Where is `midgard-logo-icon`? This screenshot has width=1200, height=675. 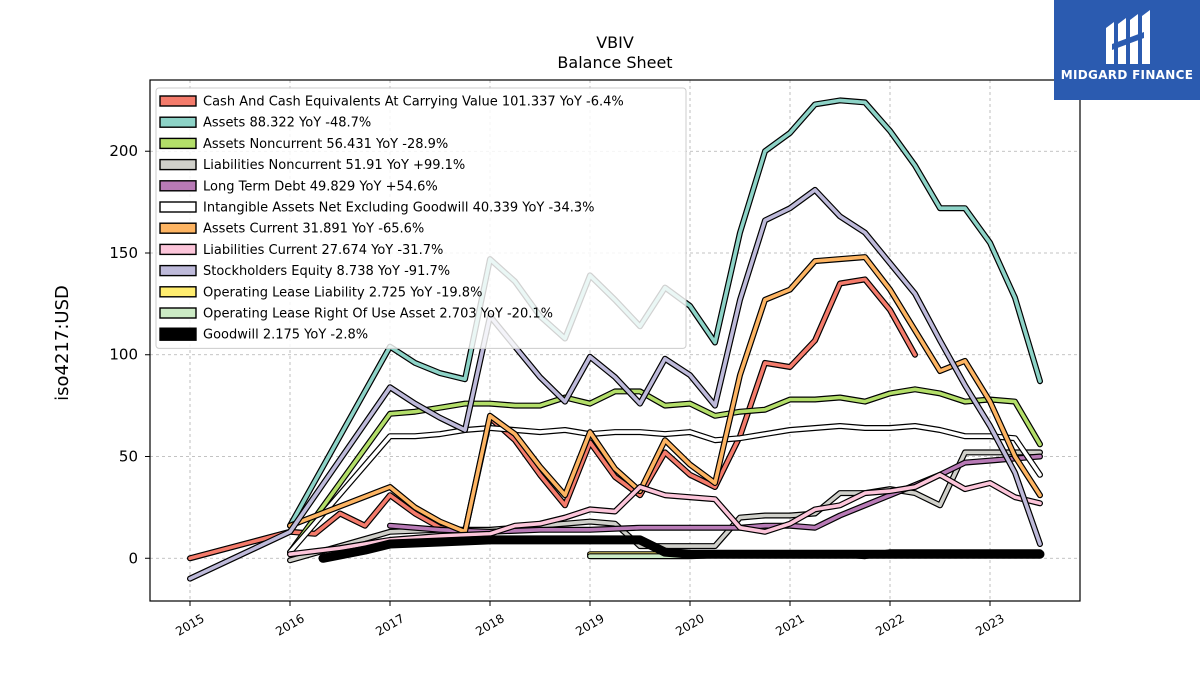 midgard-logo-icon is located at coordinates (1128, 37).